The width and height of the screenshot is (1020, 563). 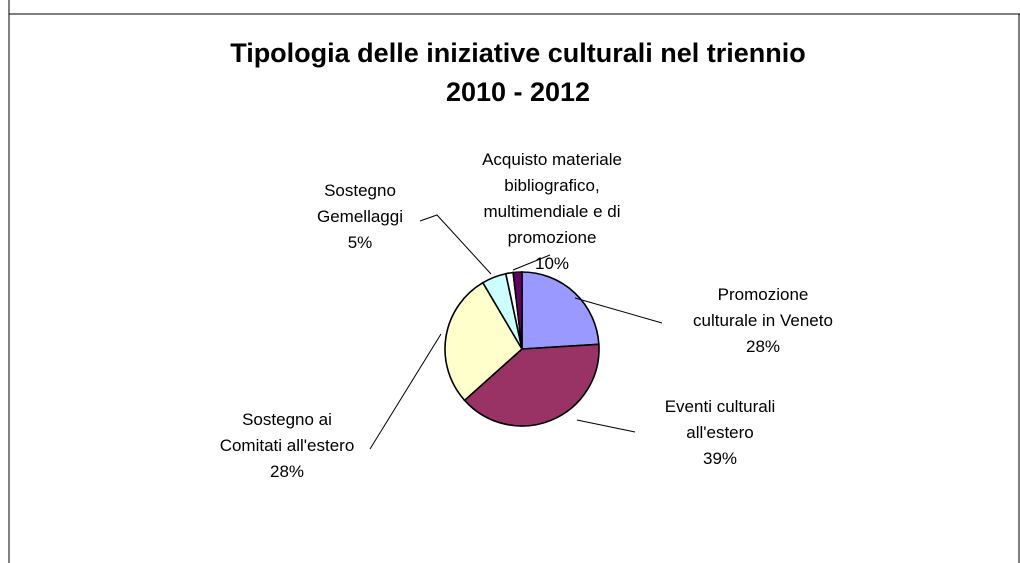 What do you see at coordinates (551, 185) in the screenshot?
I see `slice-label-5-line-1: bibliografico,` at bounding box center [551, 185].